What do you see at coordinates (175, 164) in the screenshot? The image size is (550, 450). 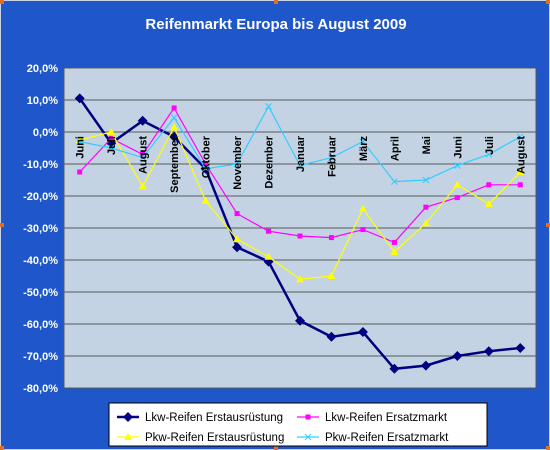 I see `x-category-label: September` at bounding box center [175, 164].